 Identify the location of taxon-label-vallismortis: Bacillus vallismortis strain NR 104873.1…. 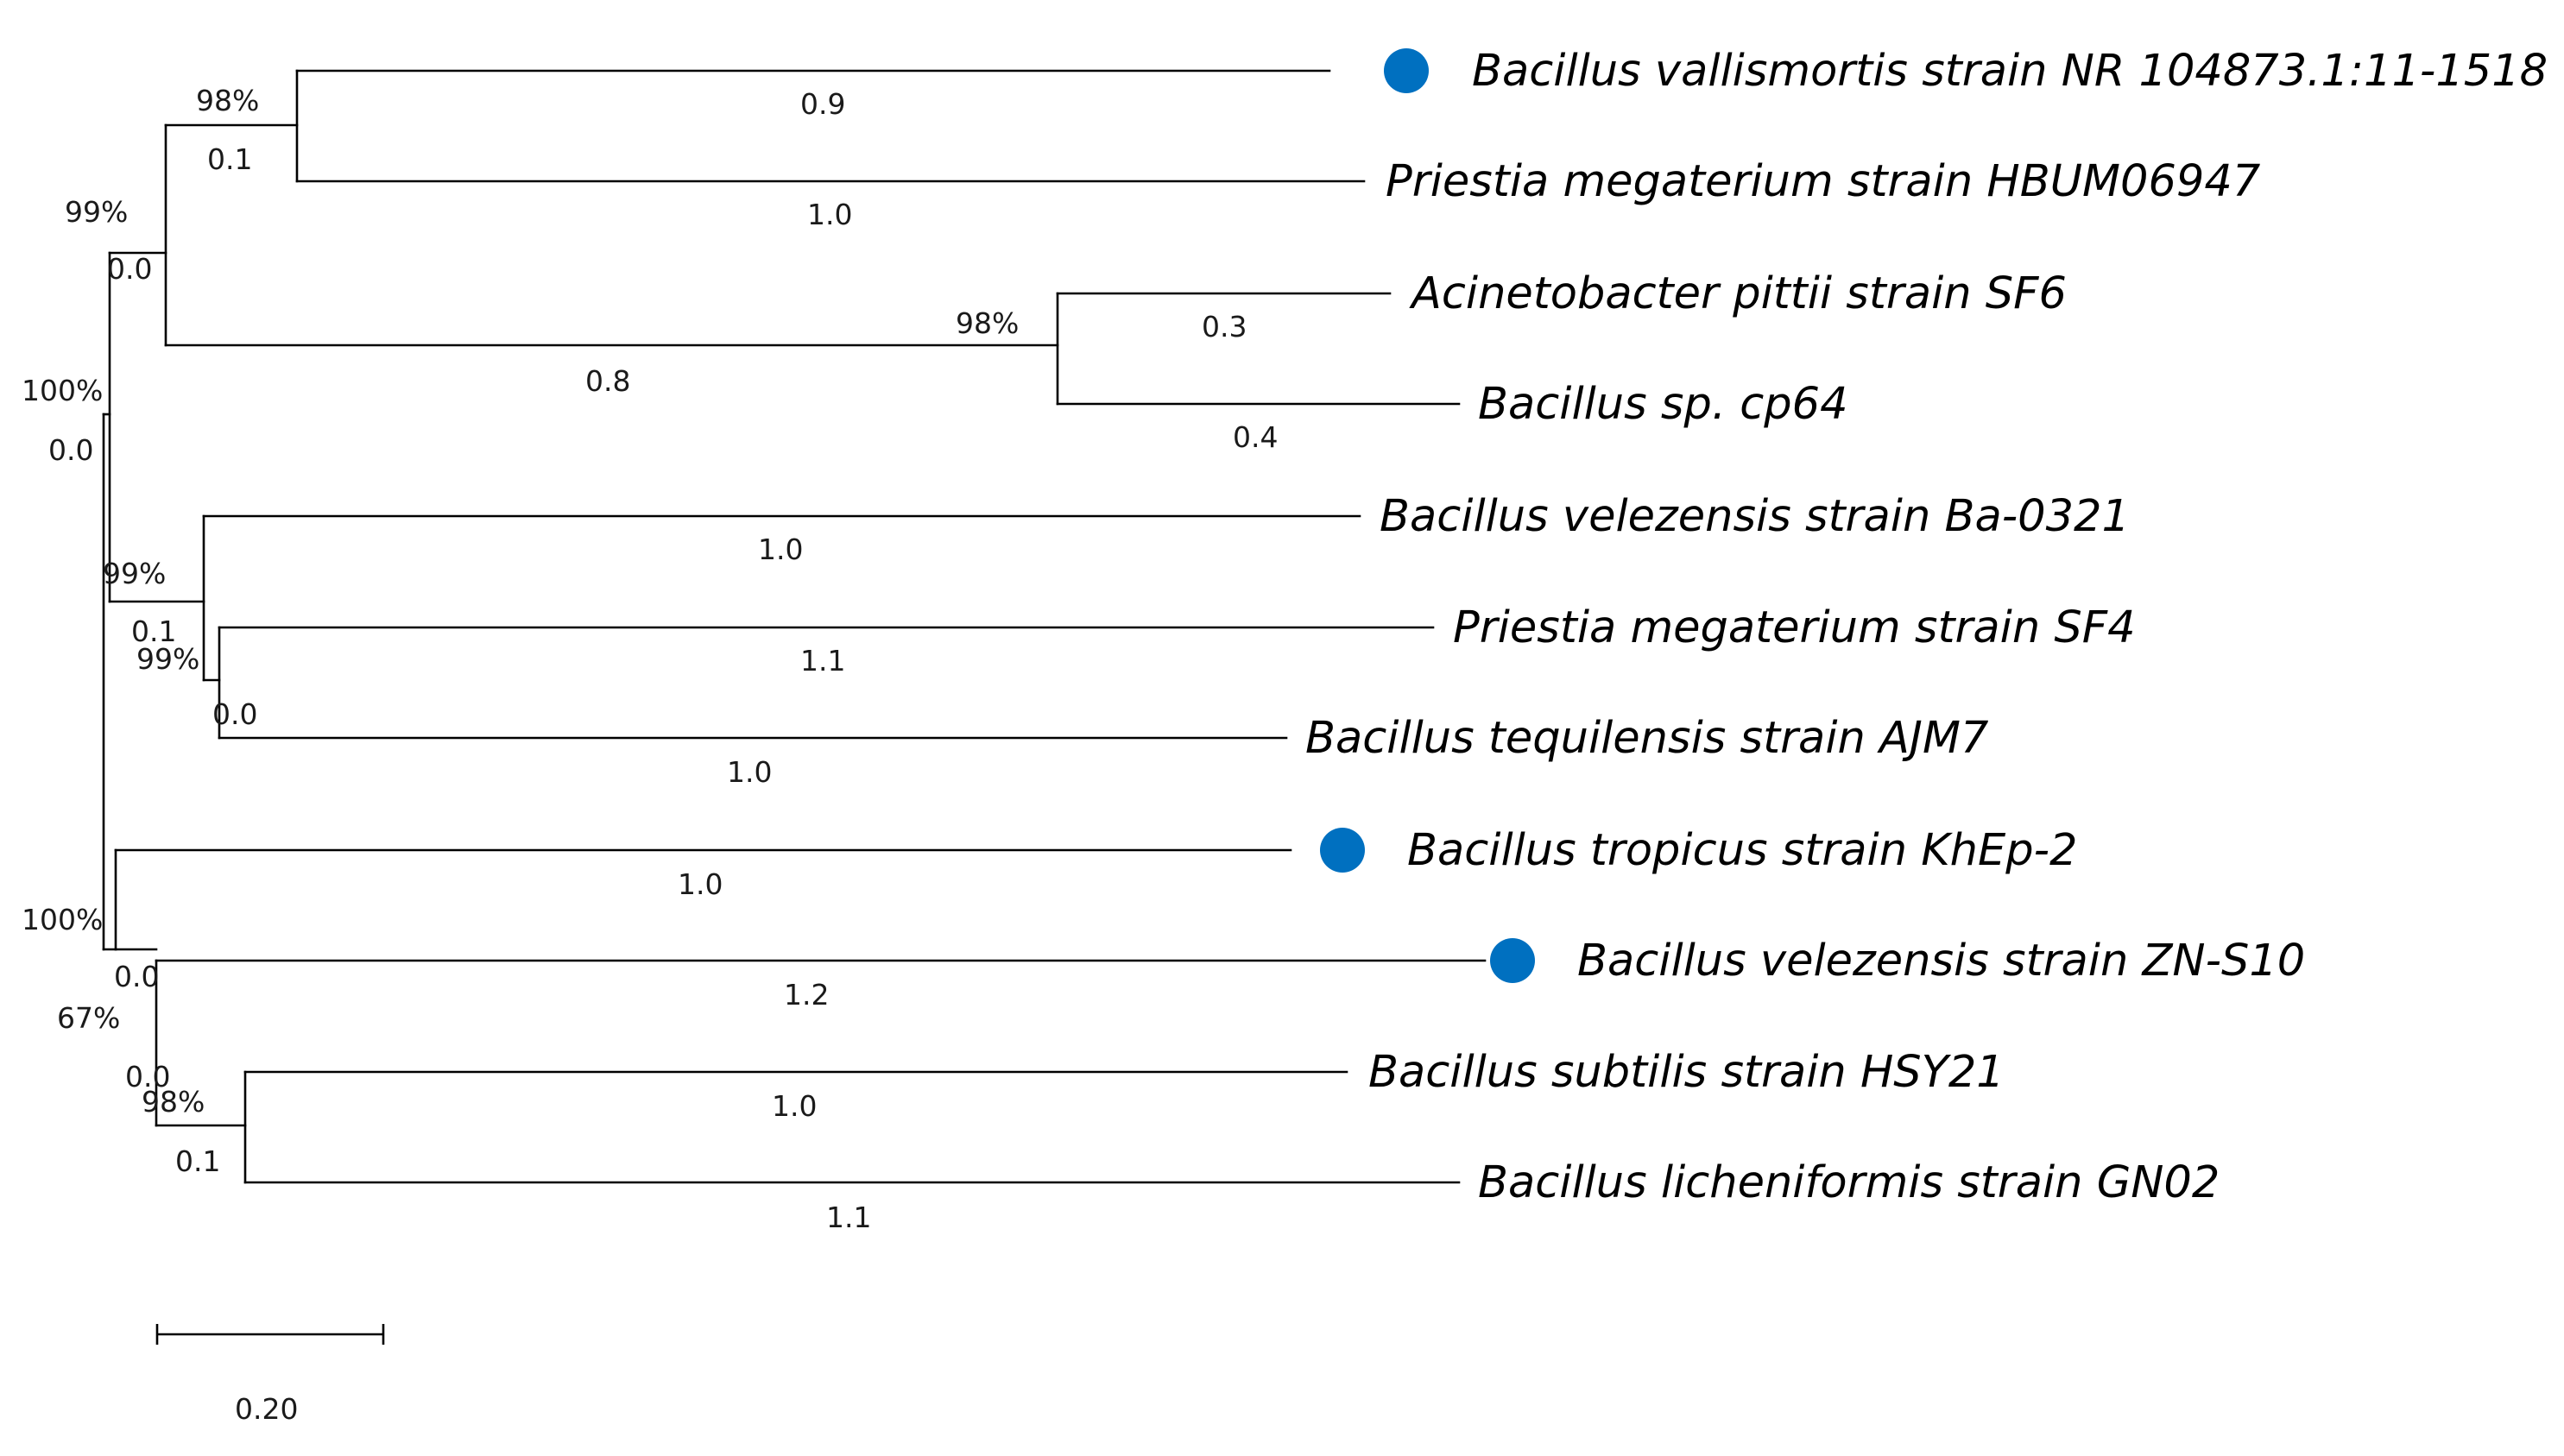
(2010, 72).